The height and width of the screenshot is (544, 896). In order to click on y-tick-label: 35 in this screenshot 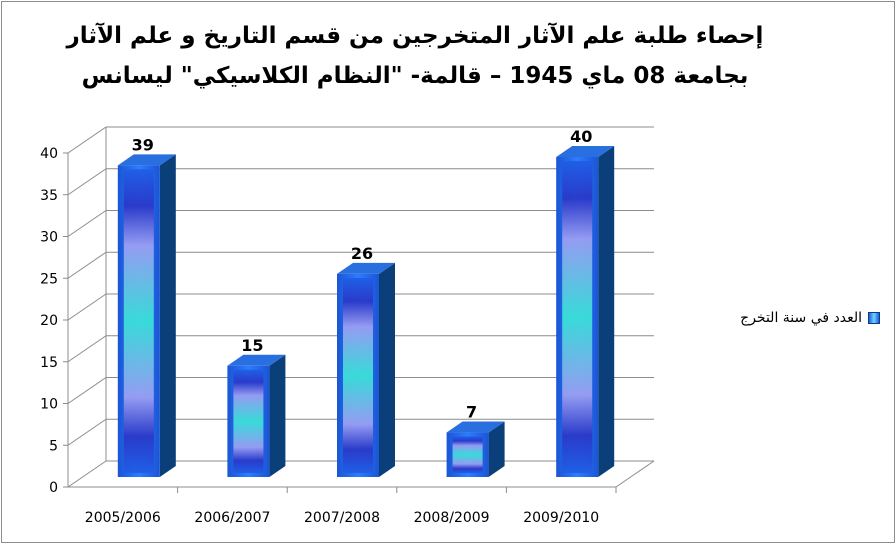, I will do `click(49, 196)`.